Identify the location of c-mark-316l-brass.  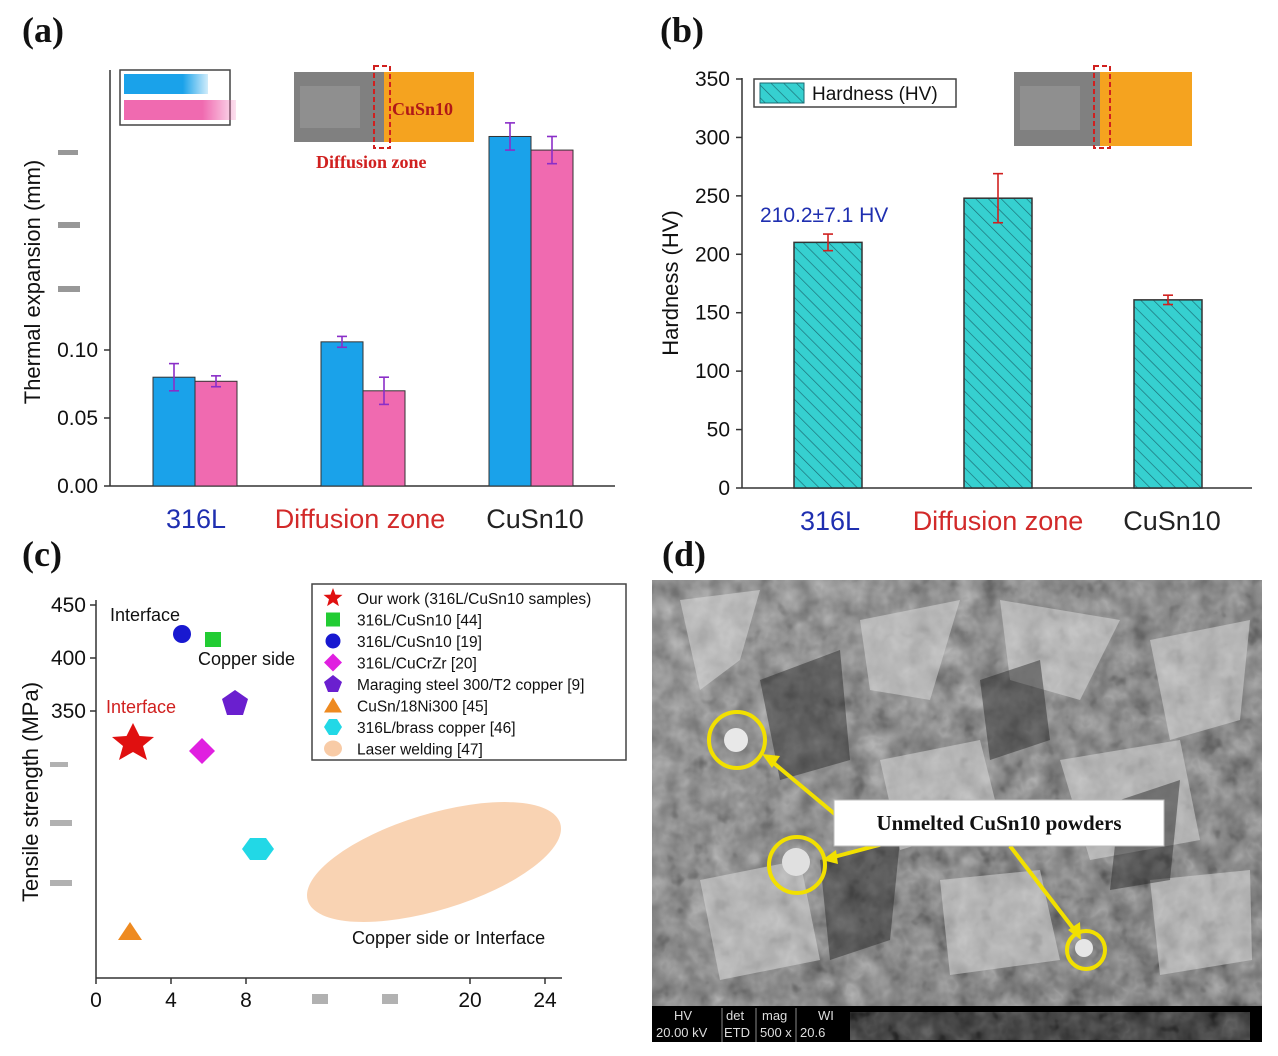
(258, 849).